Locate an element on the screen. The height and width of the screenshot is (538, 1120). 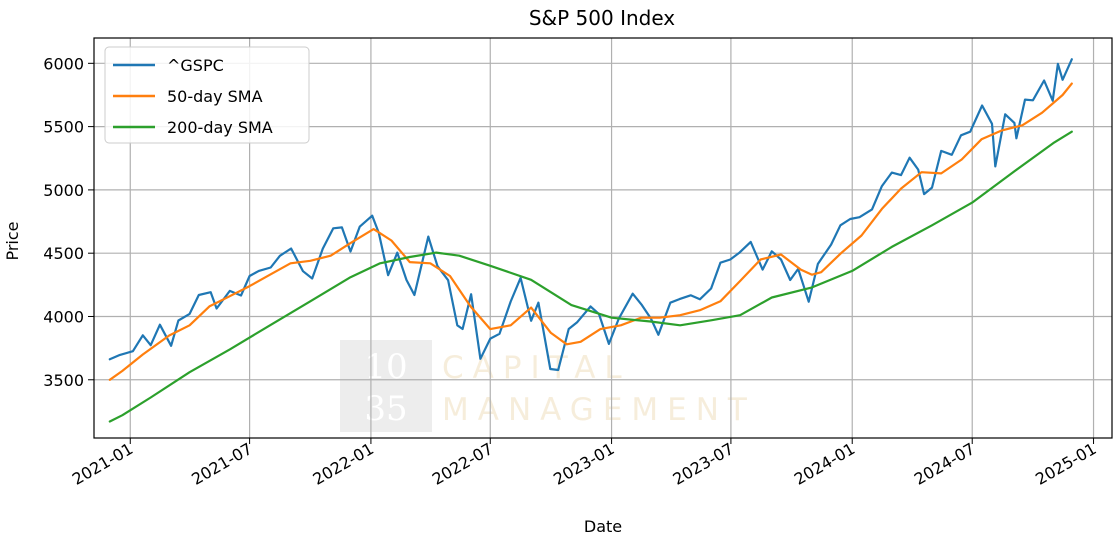
watermark-word1: CAPITAL is located at coordinates (536, 368).